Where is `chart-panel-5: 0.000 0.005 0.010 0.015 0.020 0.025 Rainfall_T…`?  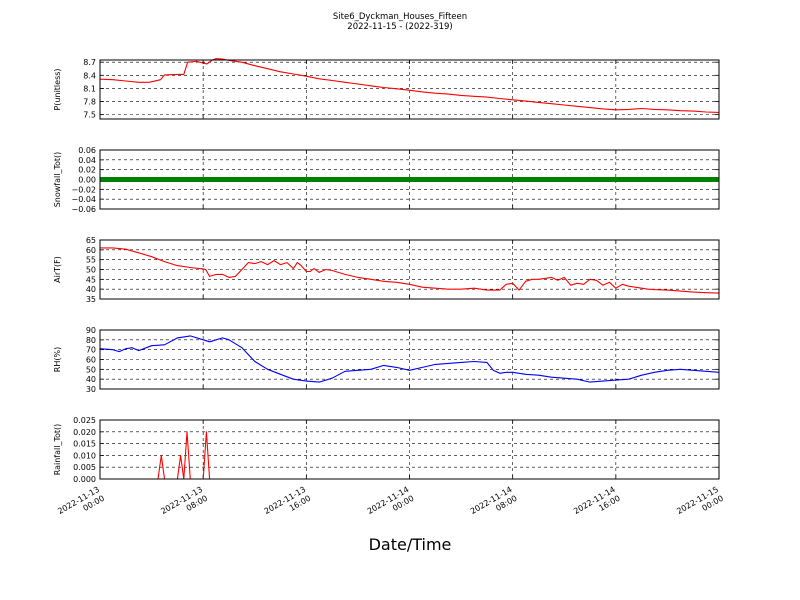
chart-panel-5: 0.000 0.005 0.010 0.015 0.020 0.025 Rainfall_T… is located at coordinates (386, 450).